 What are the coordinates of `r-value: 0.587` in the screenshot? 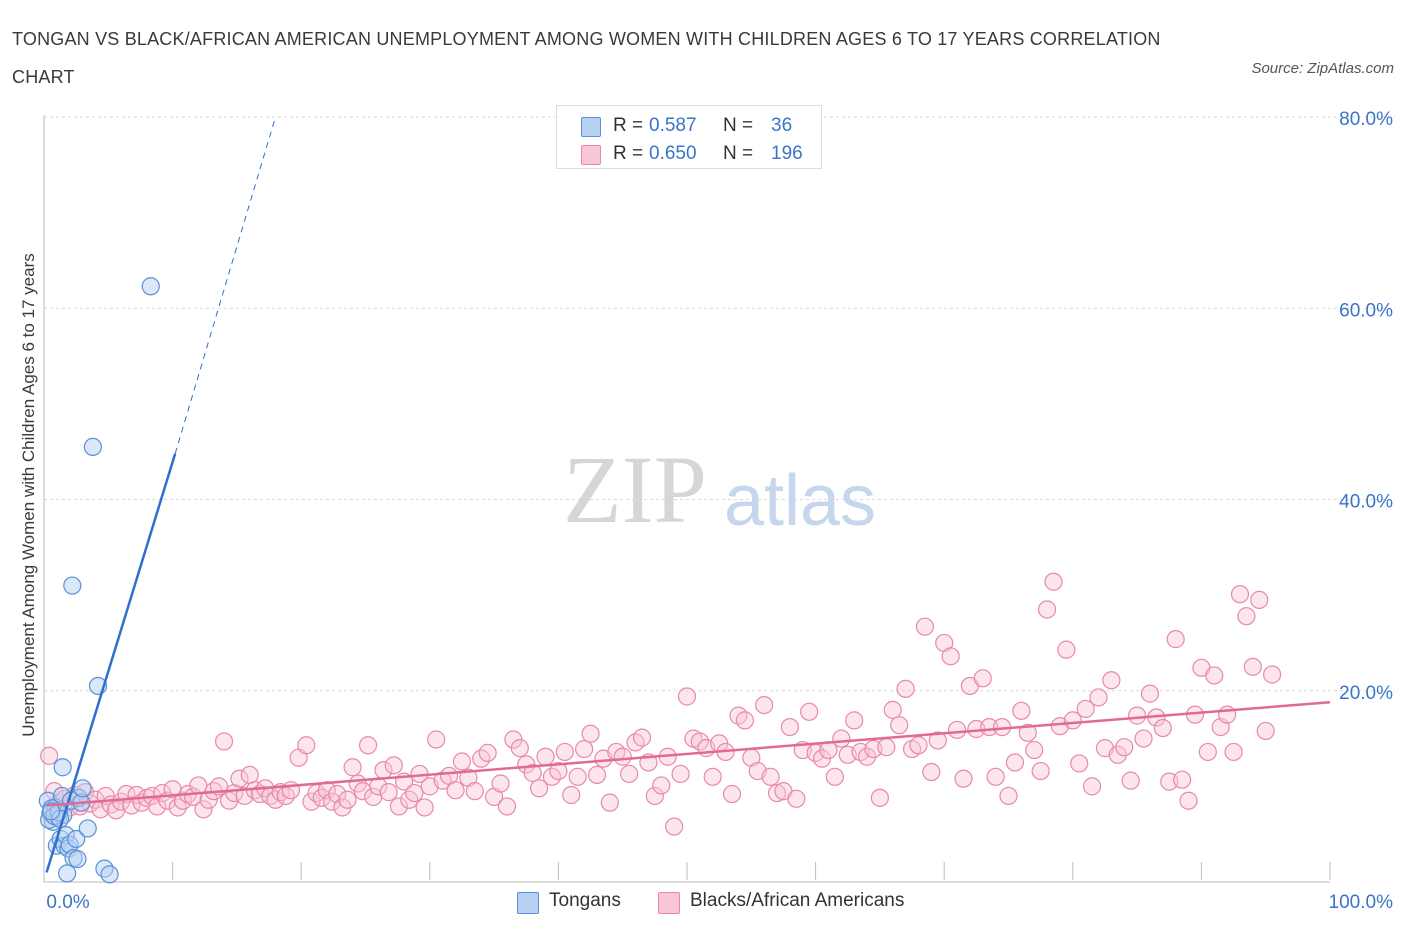 It's located at (673, 125).